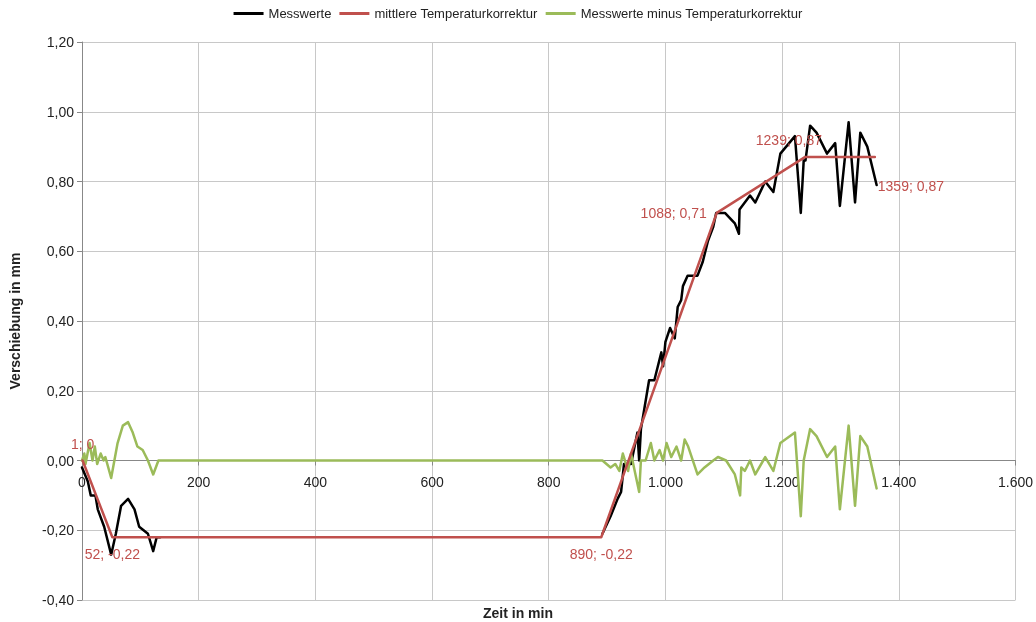 This screenshot has width=1036, height=622. What do you see at coordinates (601, 554) in the screenshot?
I see `data-label: 890; -0,22` at bounding box center [601, 554].